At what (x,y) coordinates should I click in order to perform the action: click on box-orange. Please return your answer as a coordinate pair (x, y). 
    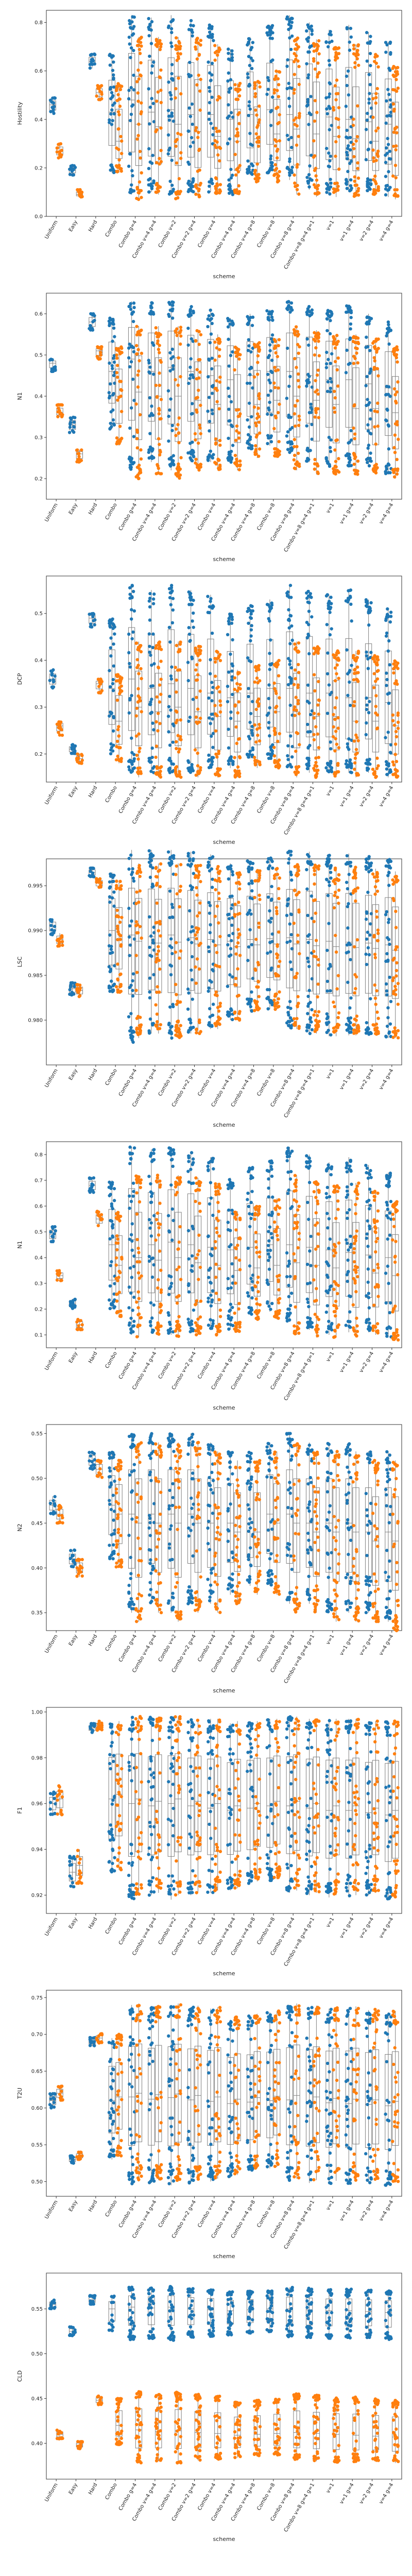
    Looking at the image, I should click on (297, 397).